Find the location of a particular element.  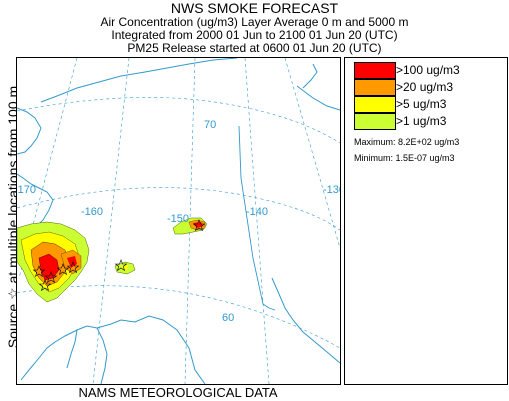

legend-row-5: >5 ug/m3 is located at coordinates (429, 104).